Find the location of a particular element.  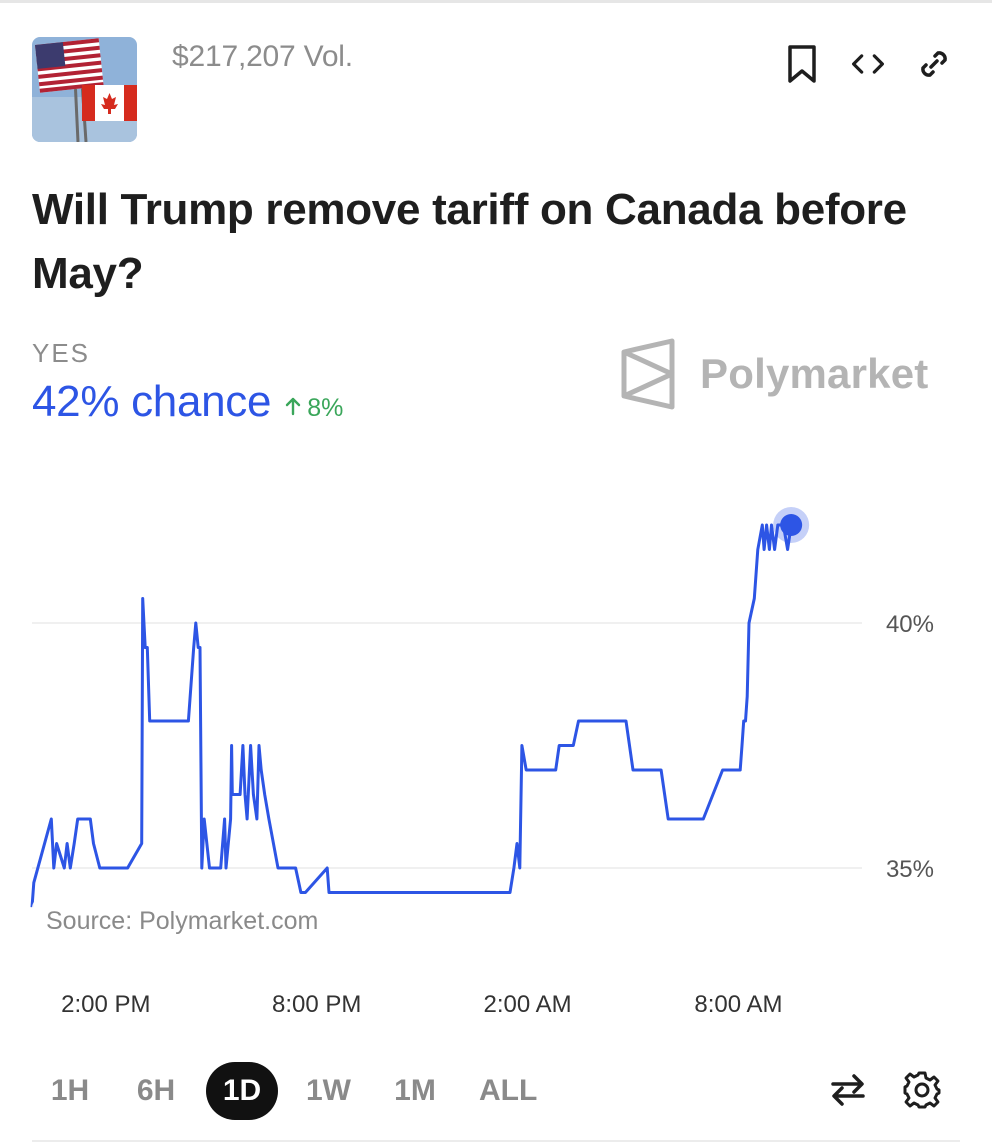

chance-delta-value: 8% is located at coordinates (325, 408).